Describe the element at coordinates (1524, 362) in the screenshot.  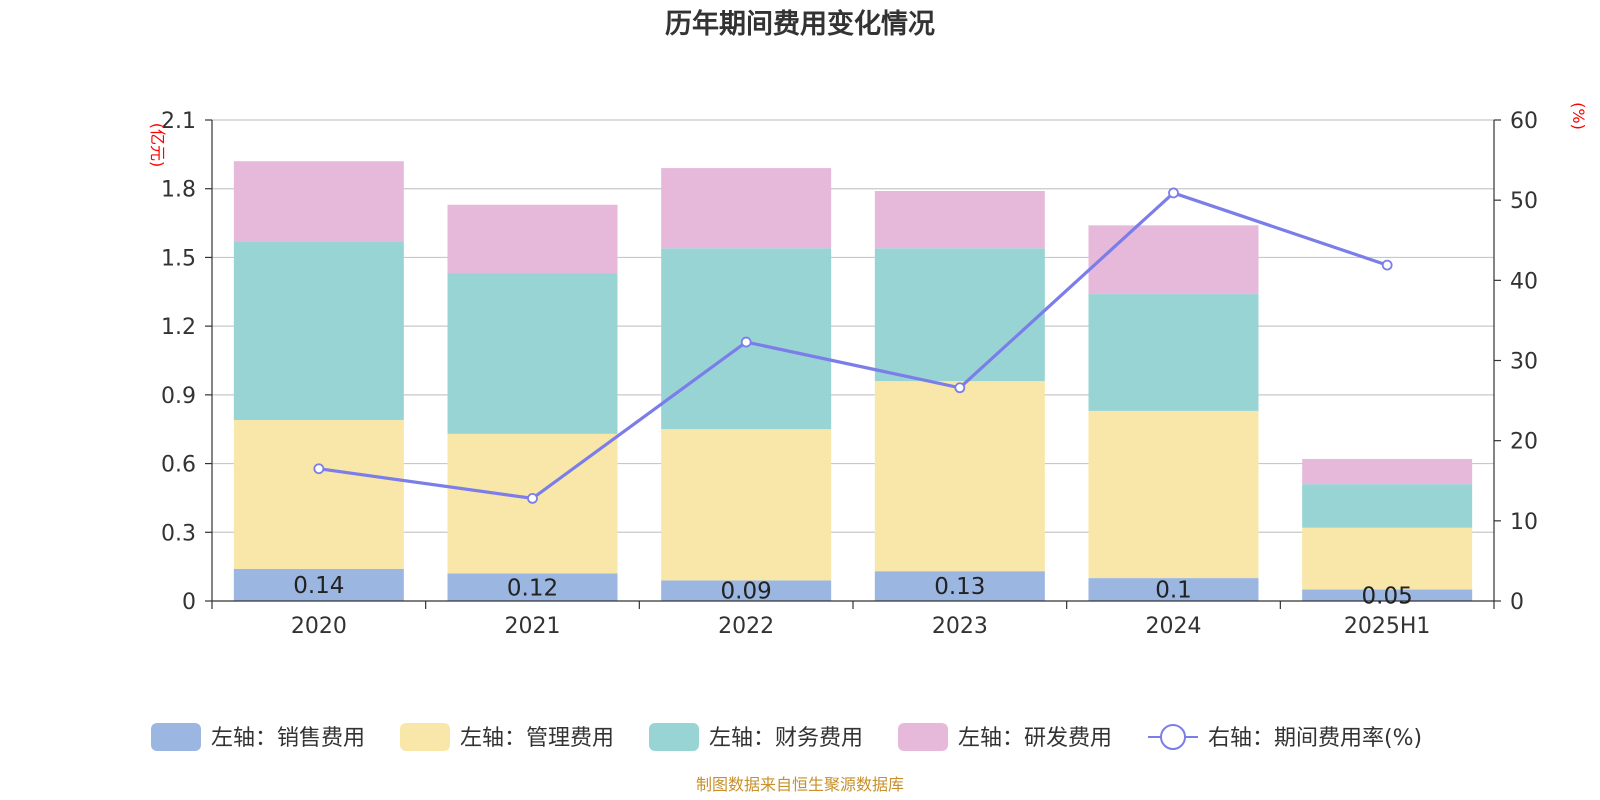
I see `right-axis-tick-label: 30` at that location.